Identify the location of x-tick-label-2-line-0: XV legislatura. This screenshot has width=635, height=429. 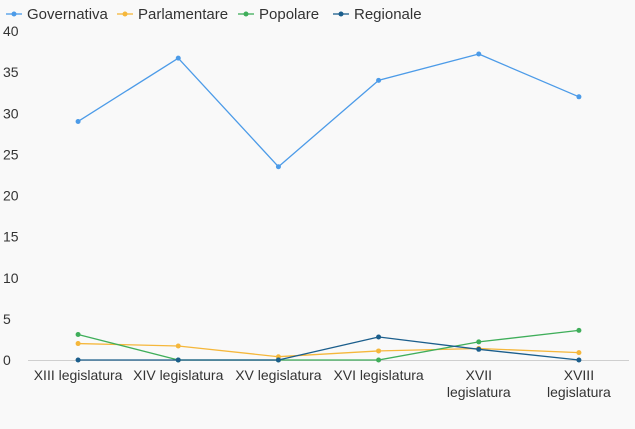
(278, 375).